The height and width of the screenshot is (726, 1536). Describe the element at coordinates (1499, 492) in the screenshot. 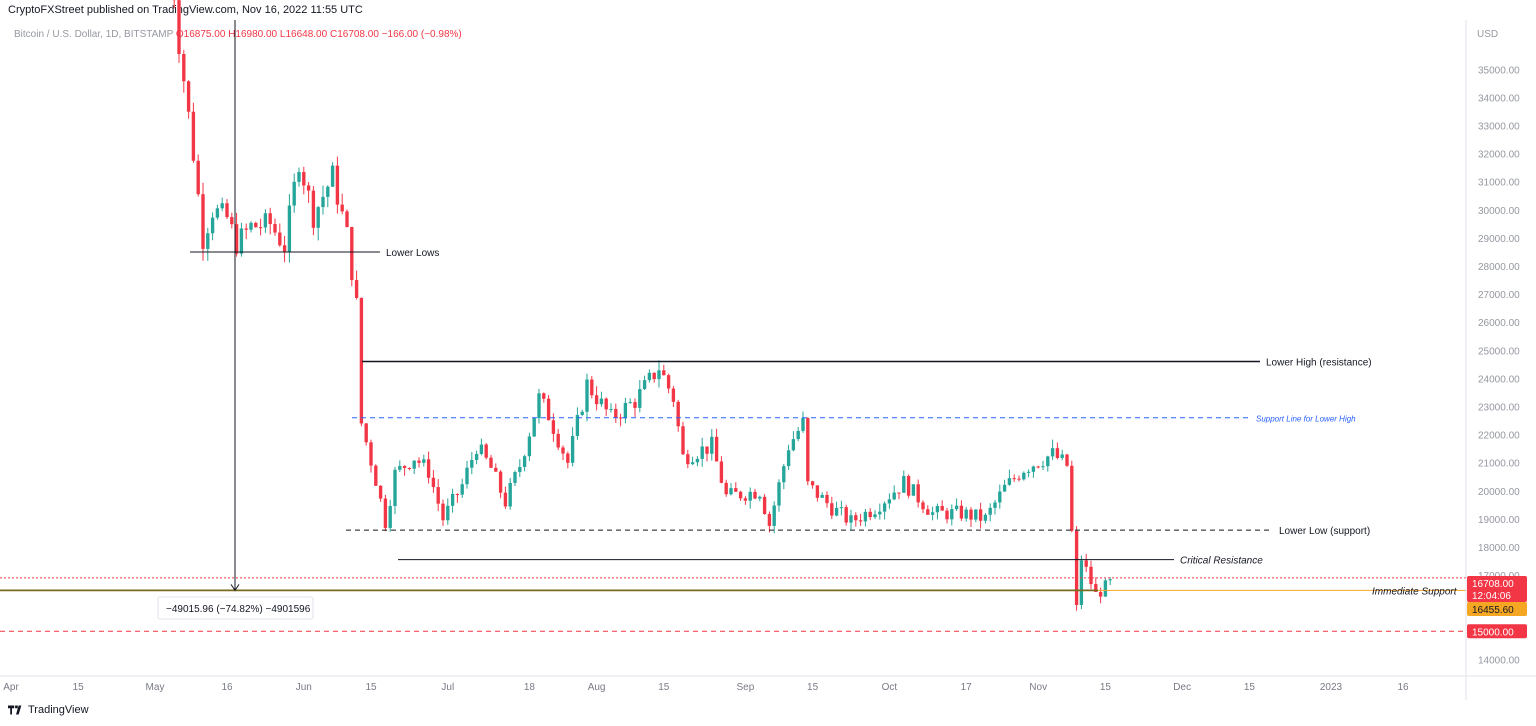

I see `y-tick-label: 20000.00` at that location.